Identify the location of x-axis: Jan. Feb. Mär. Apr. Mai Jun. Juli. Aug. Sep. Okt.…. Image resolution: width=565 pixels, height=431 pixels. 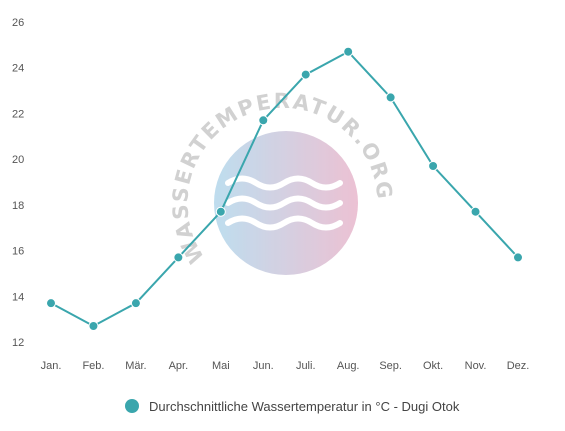
(285, 366).